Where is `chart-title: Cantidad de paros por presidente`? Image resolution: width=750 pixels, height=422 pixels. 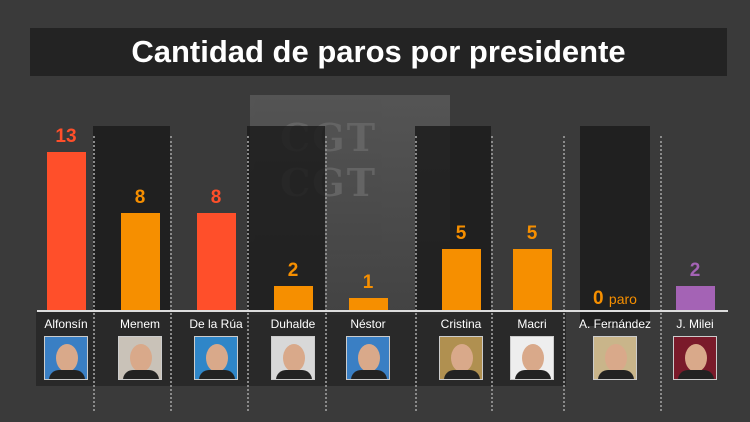
chart-title: Cantidad de paros por presidente is located at coordinates (378, 51).